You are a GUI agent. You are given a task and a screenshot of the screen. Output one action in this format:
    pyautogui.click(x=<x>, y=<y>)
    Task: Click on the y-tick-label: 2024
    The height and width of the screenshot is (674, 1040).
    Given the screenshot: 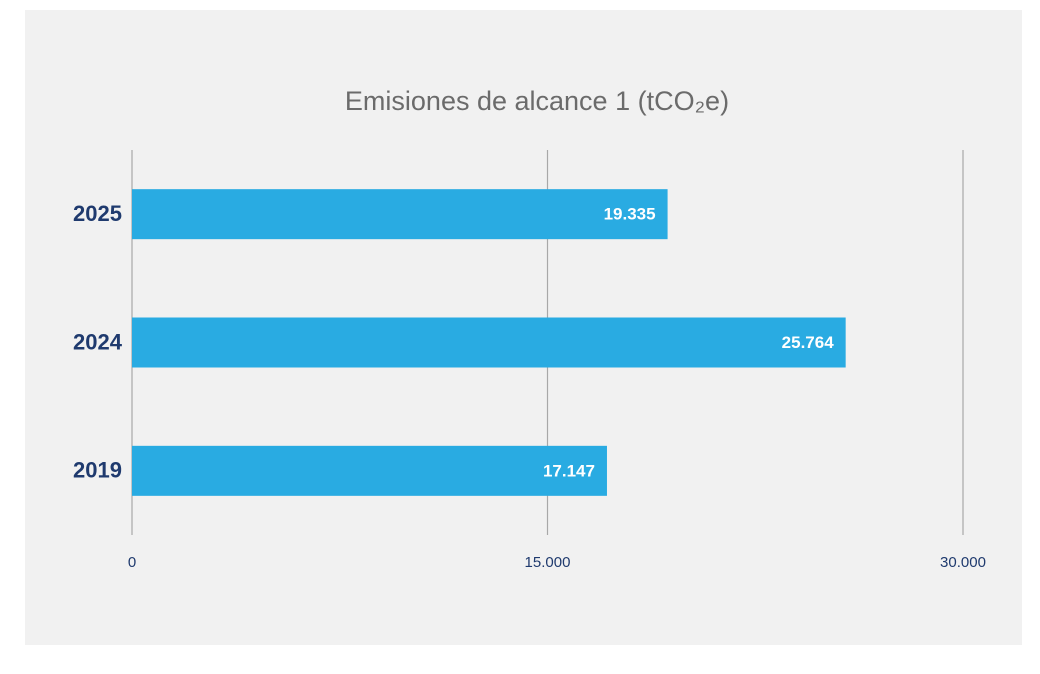 What is the action you would take?
    pyautogui.click(x=98, y=341)
    